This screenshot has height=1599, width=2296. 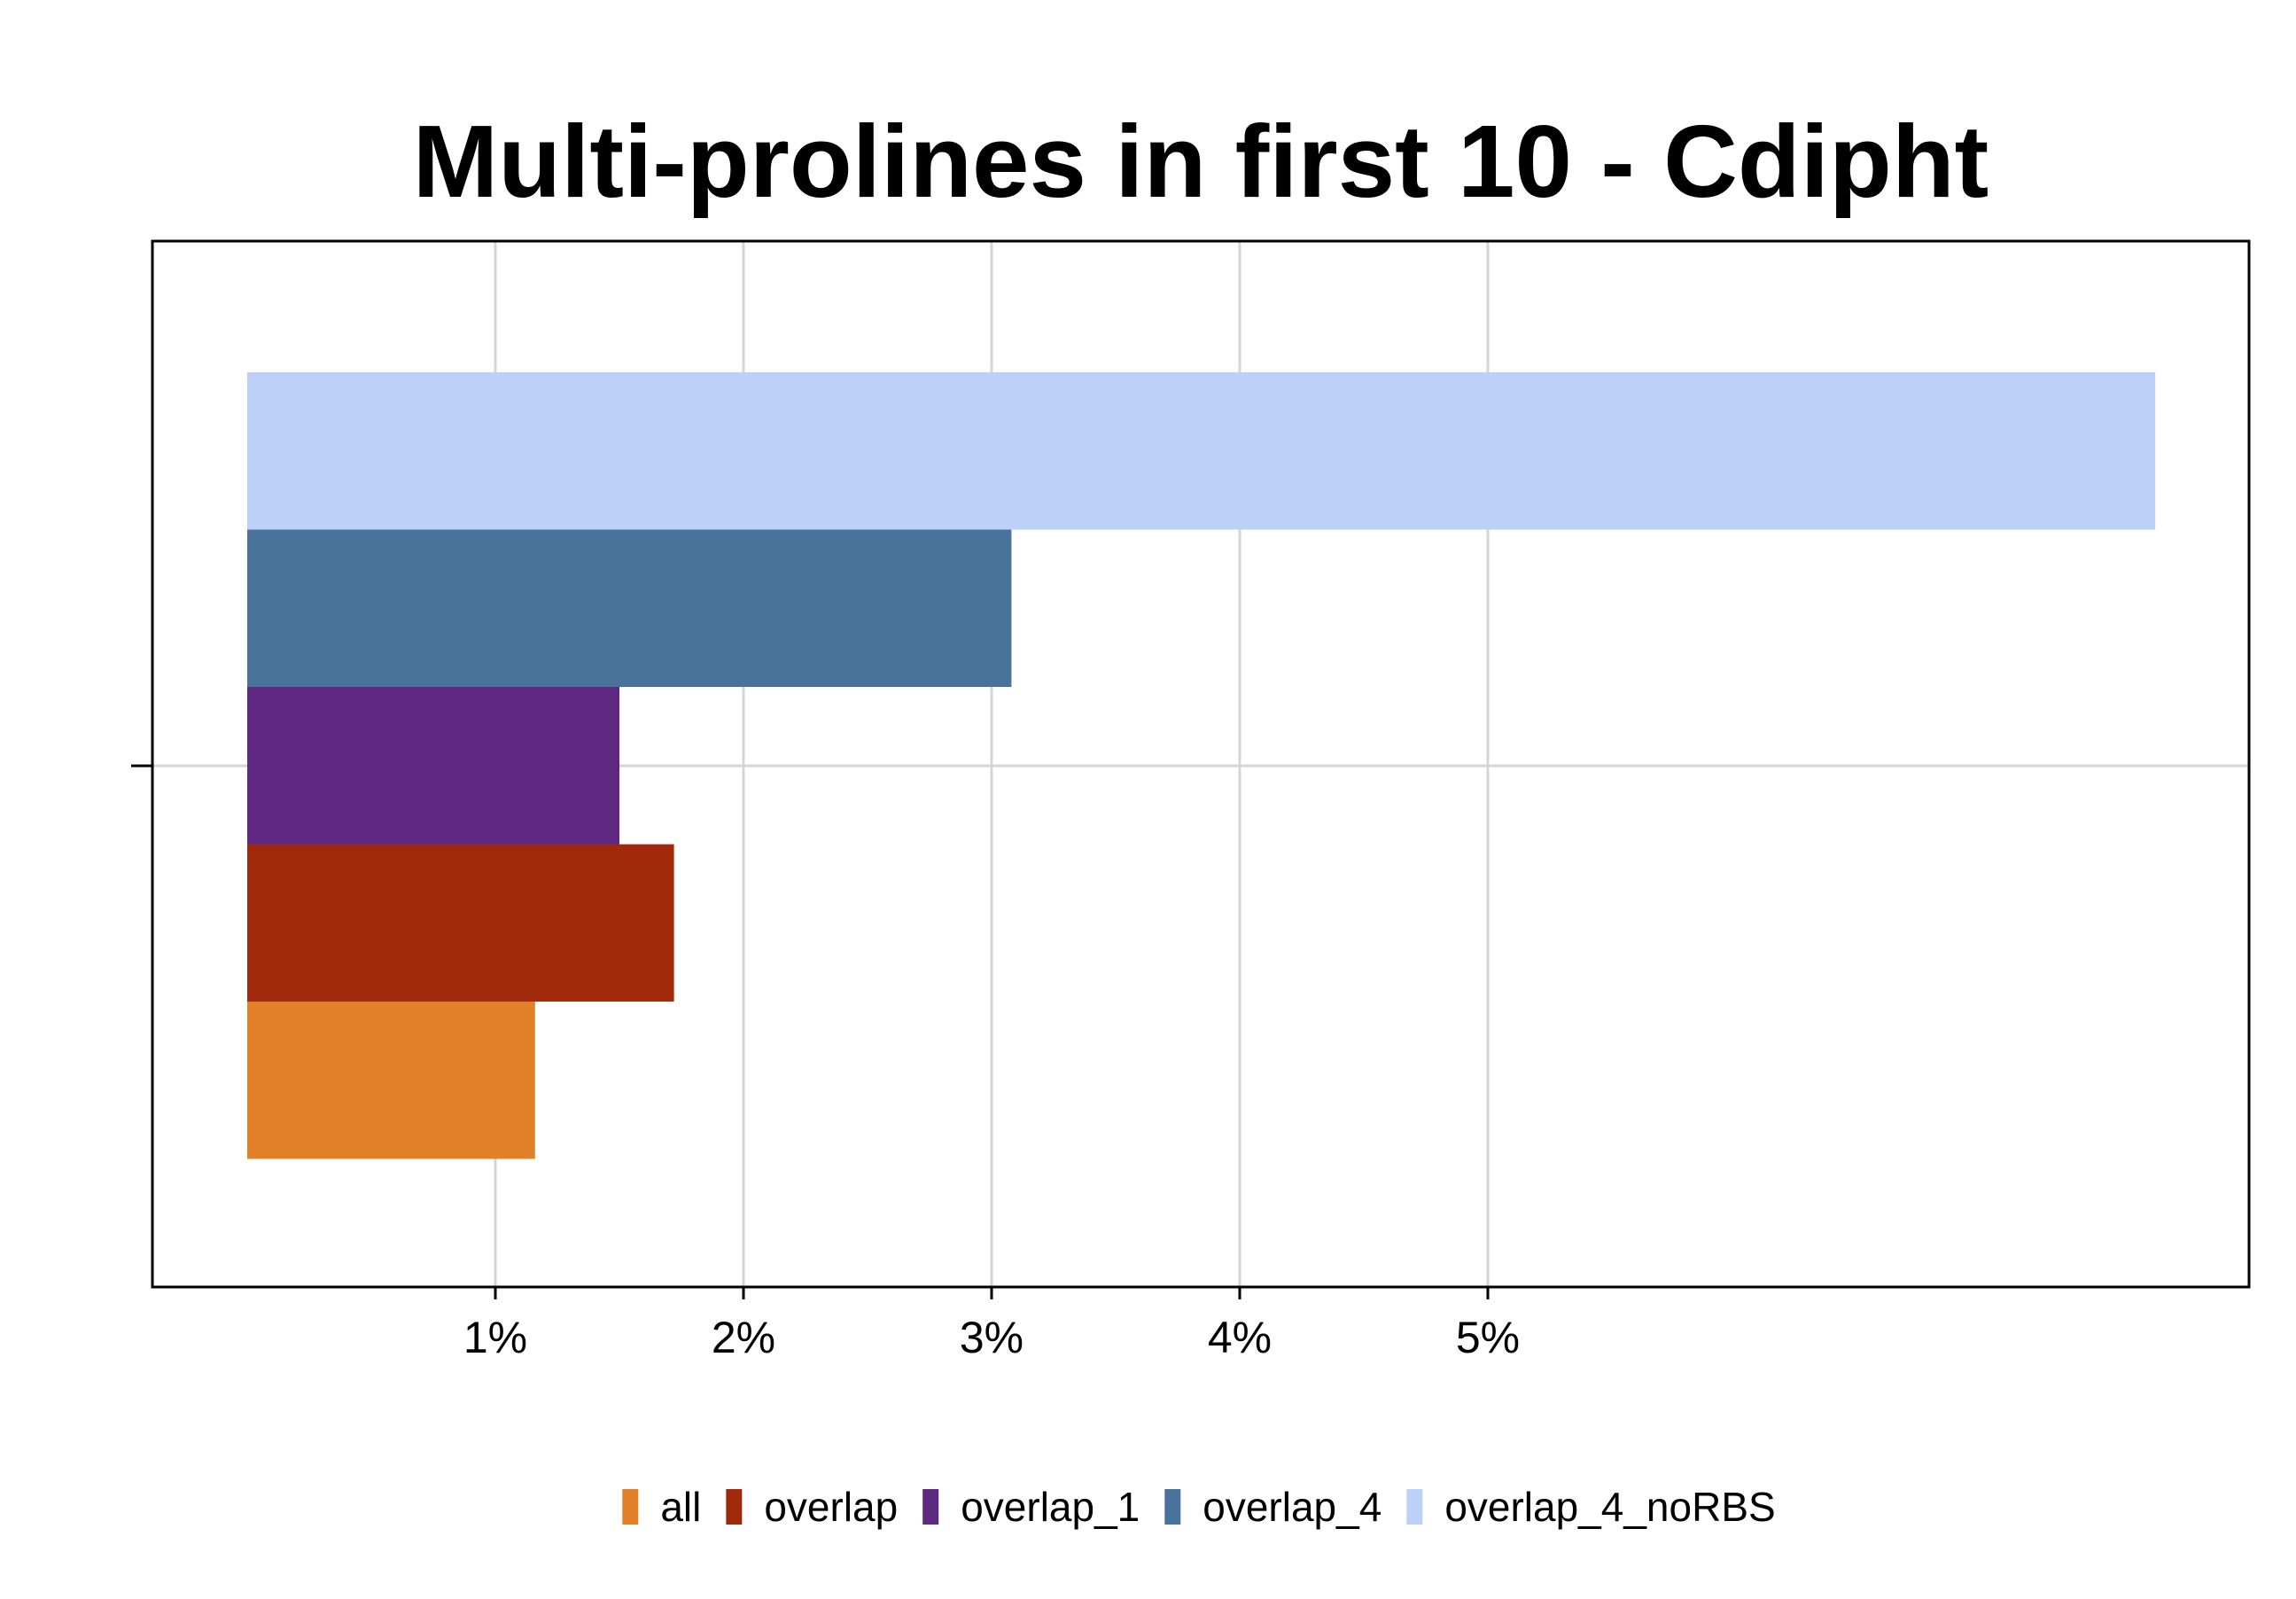 What do you see at coordinates (1201, 161) in the screenshot?
I see `chart-title: Multi-prolines in first 10 - Cdipht` at bounding box center [1201, 161].